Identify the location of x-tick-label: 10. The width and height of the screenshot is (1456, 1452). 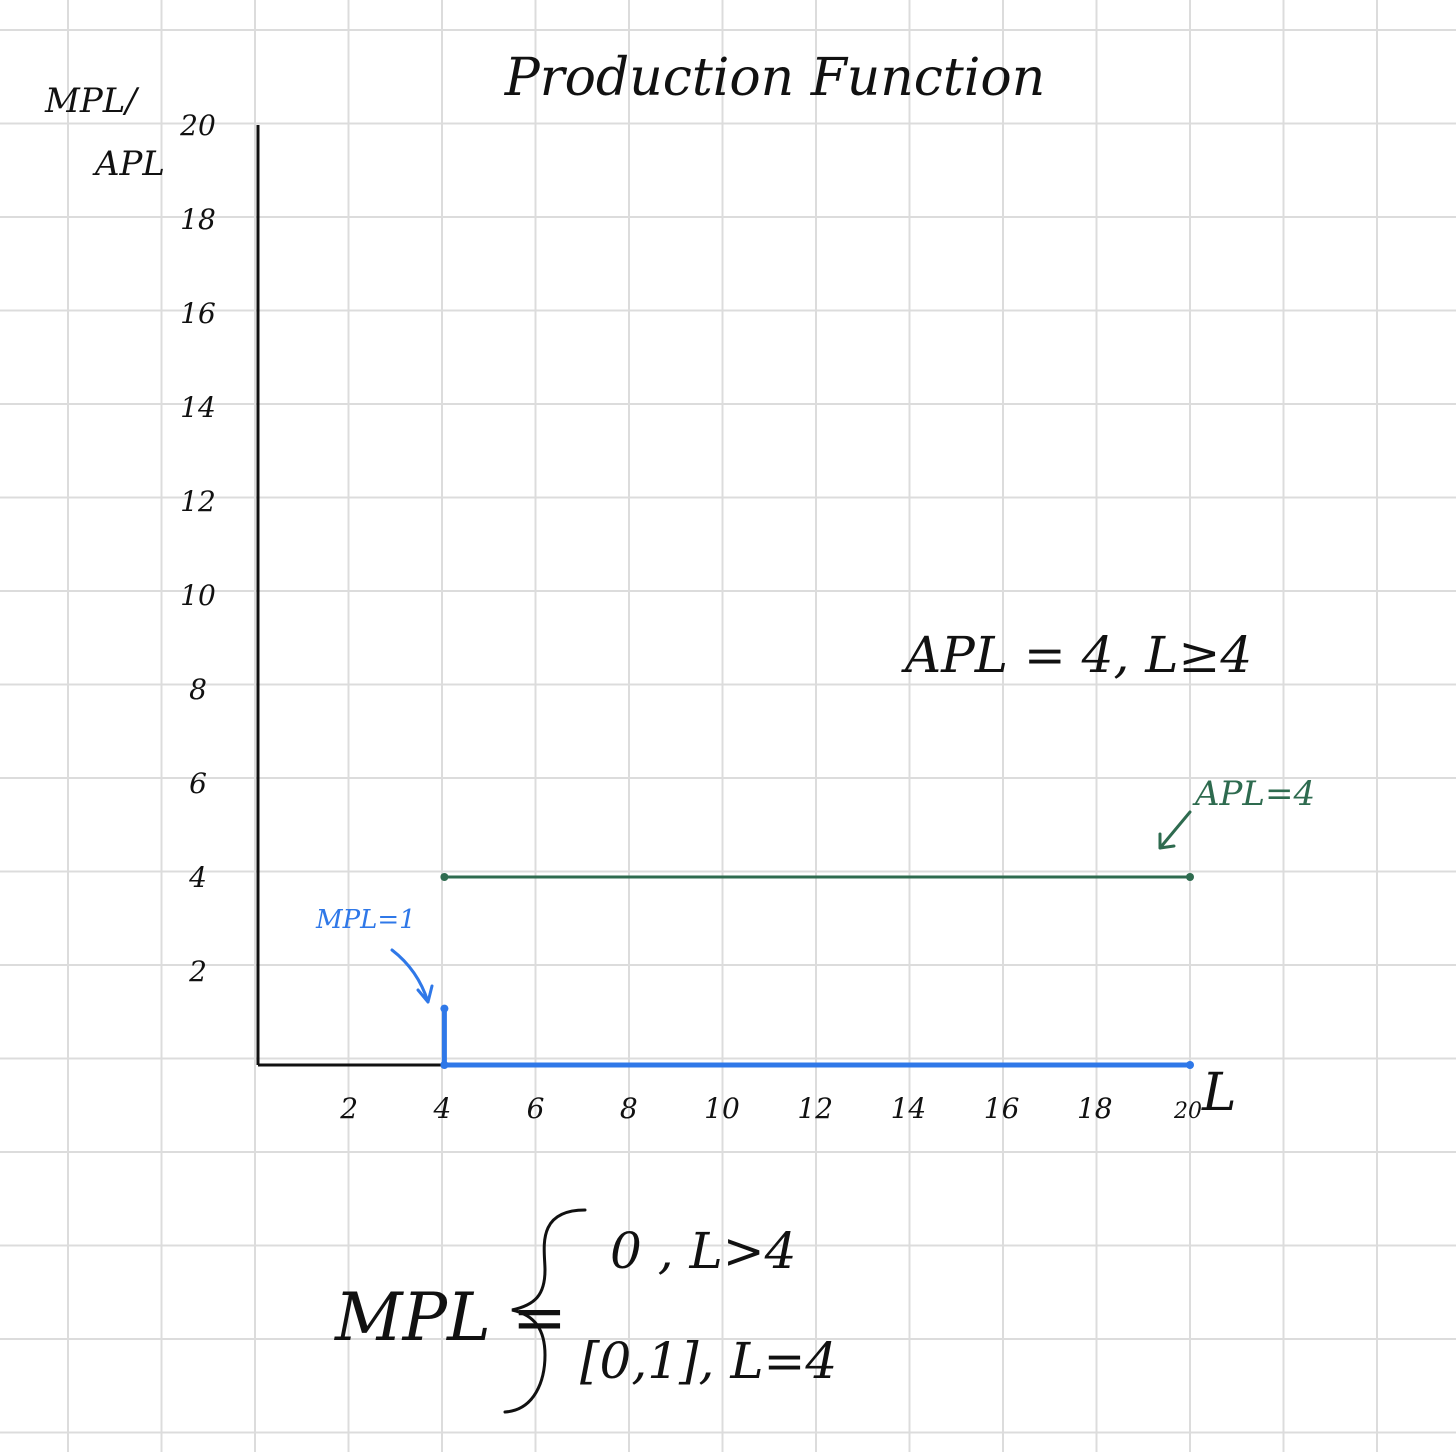
(722, 1108).